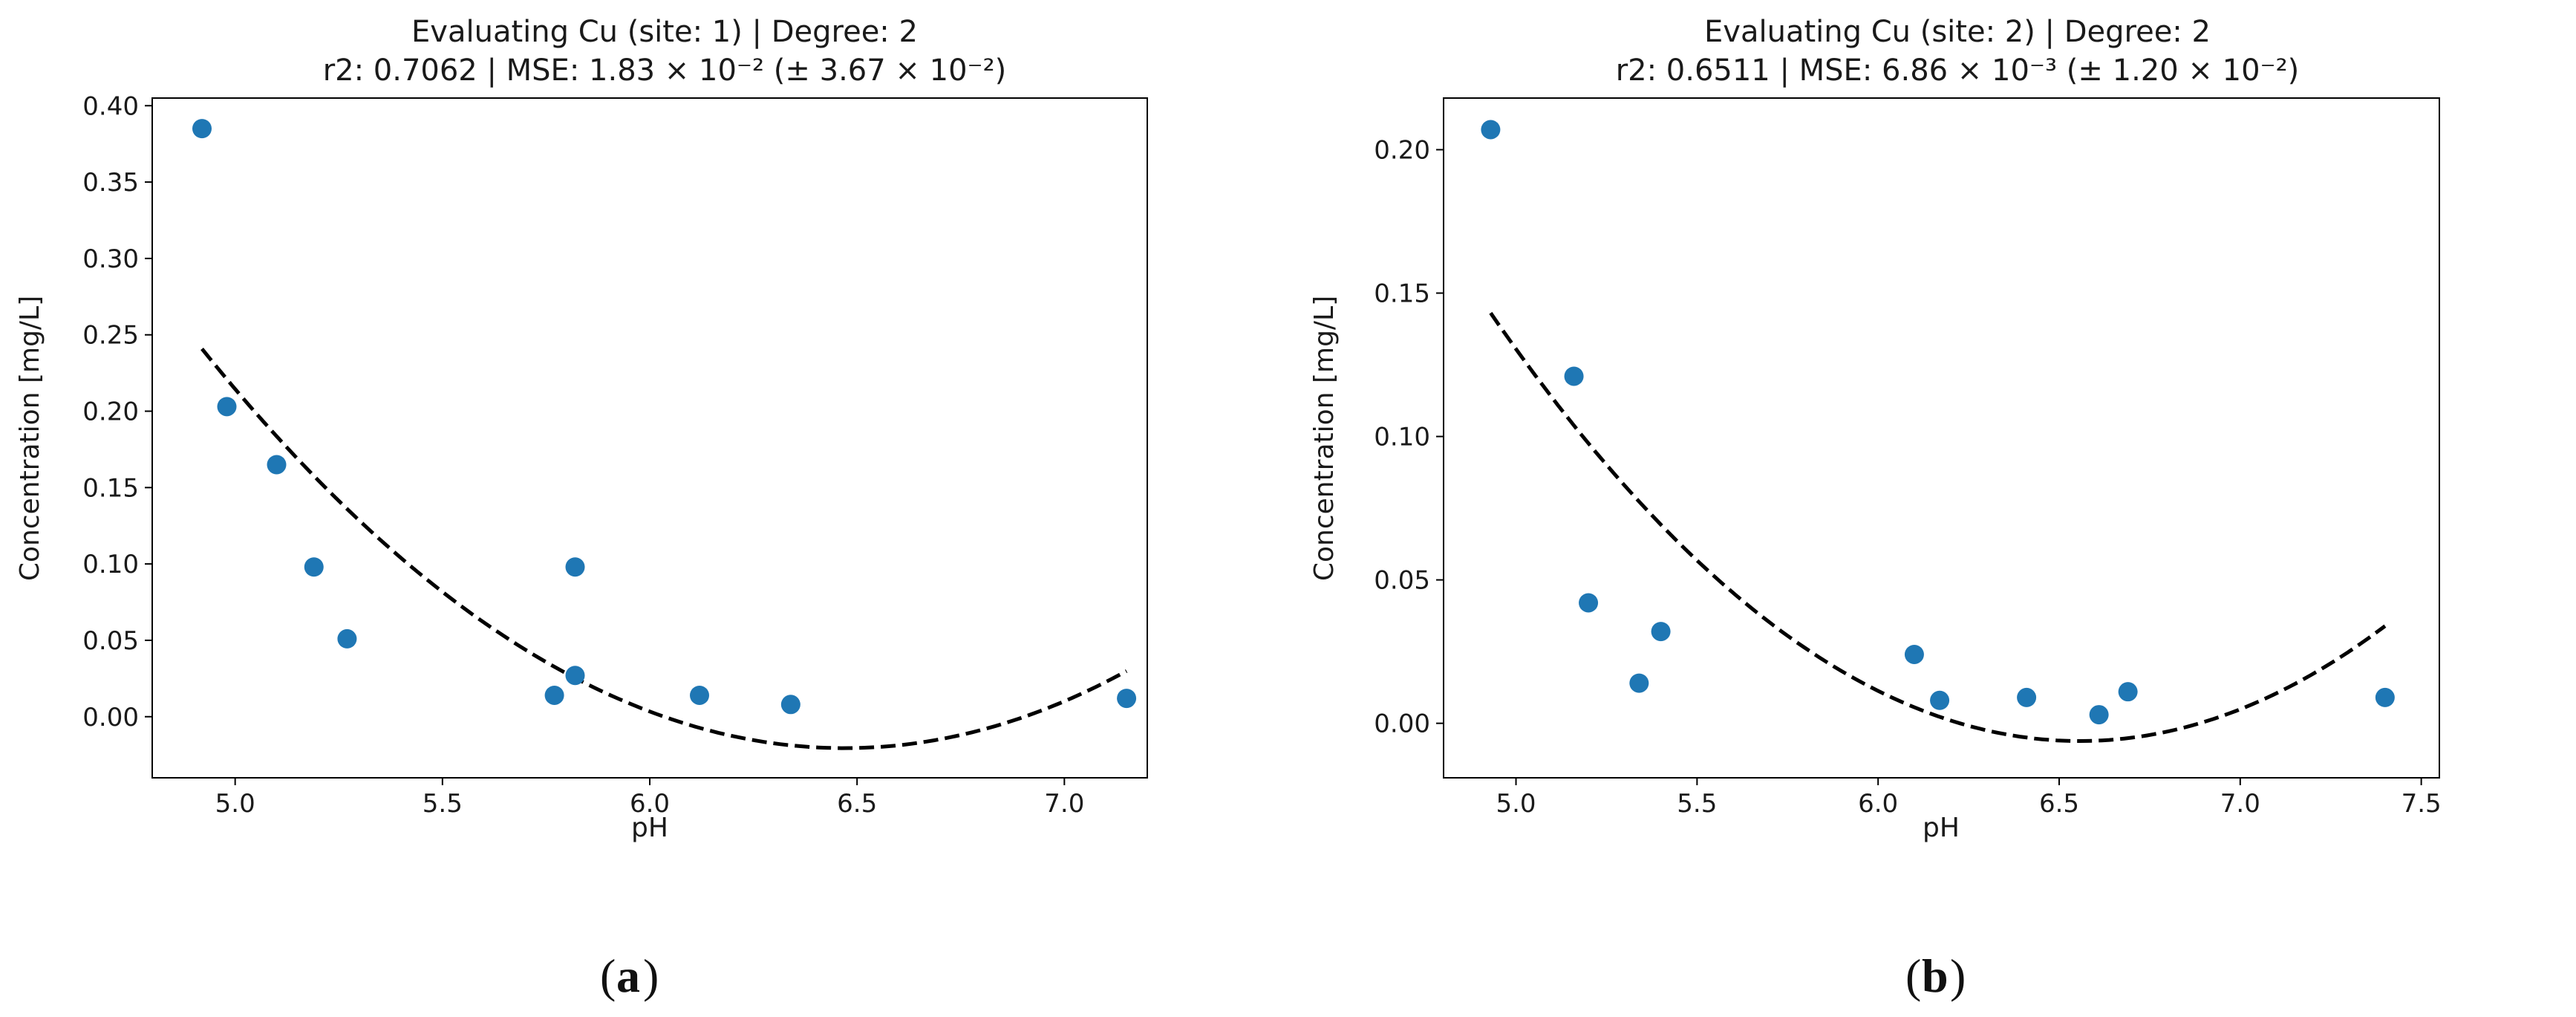 Image resolution: width=2576 pixels, height=1017 pixels. What do you see at coordinates (2421, 804) in the screenshot?
I see `x-tick-label: 7.5` at bounding box center [2421, 804].